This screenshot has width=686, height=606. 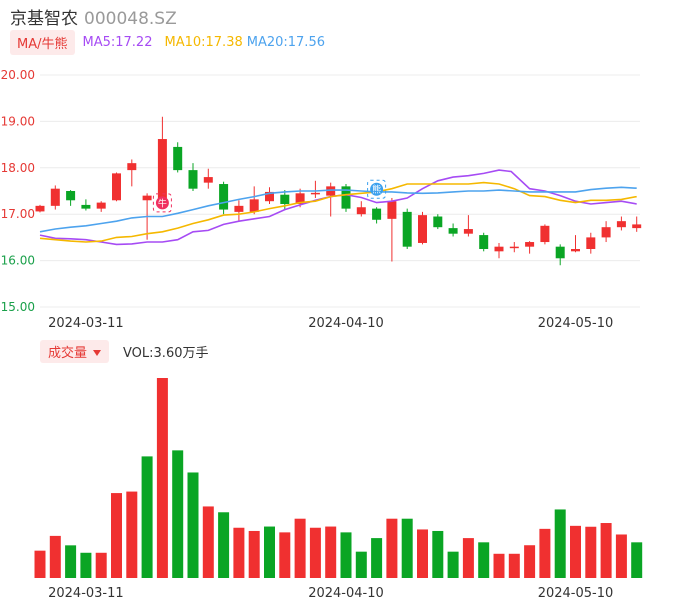 What do you see at coordinates (18, 168) in the screenshot?
I see `y-tick-label: 18.00` at bounding box center [18, 168].